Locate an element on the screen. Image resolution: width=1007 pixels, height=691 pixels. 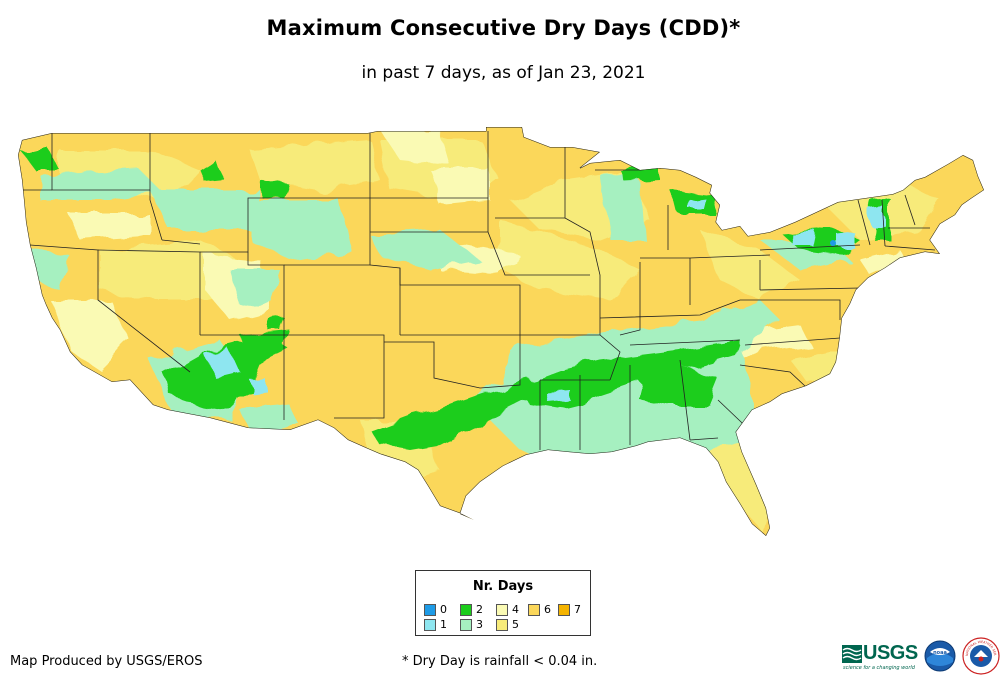
zone-3-days-nebraska is located at coordinates (425, 250).